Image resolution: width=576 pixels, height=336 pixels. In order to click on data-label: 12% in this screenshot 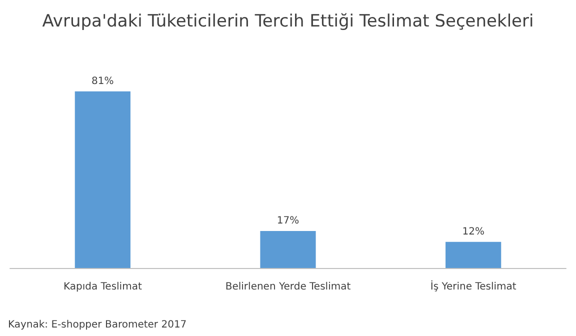, I will do `click(473, 232)`.